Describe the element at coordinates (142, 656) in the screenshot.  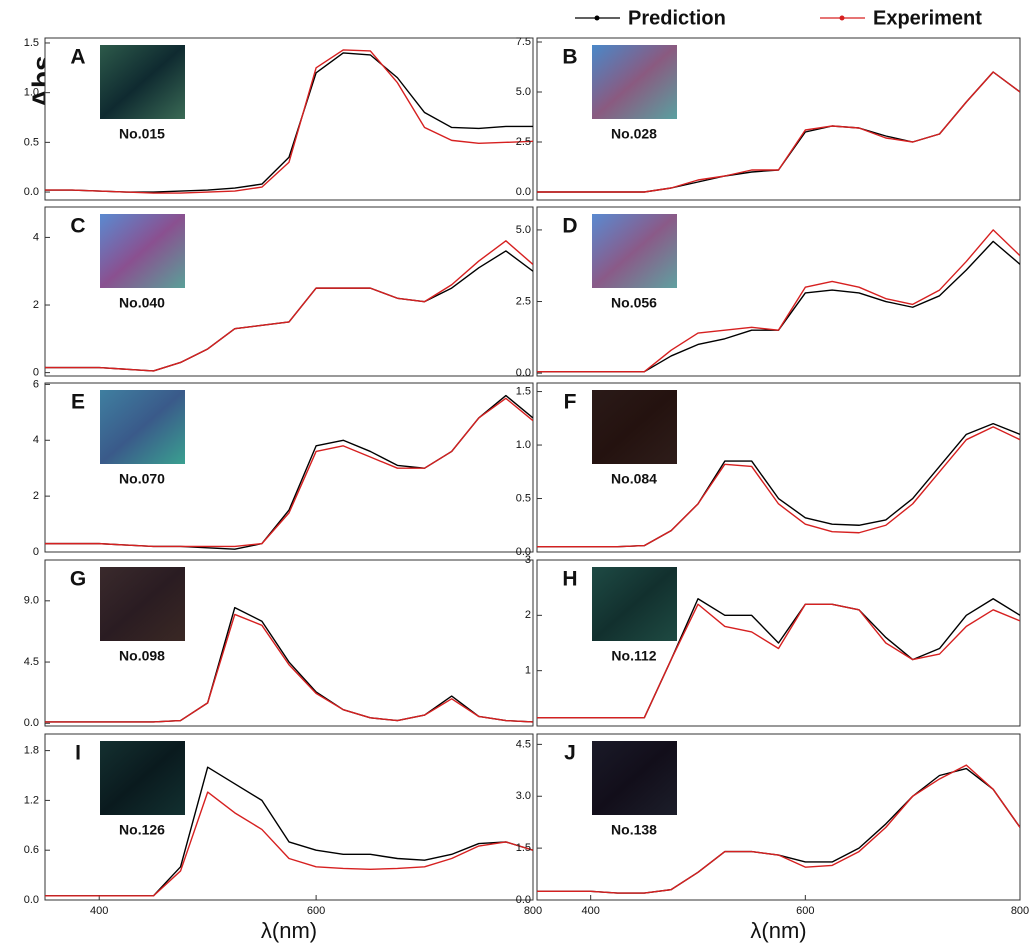
I see `sample-label: No.098` at that location.